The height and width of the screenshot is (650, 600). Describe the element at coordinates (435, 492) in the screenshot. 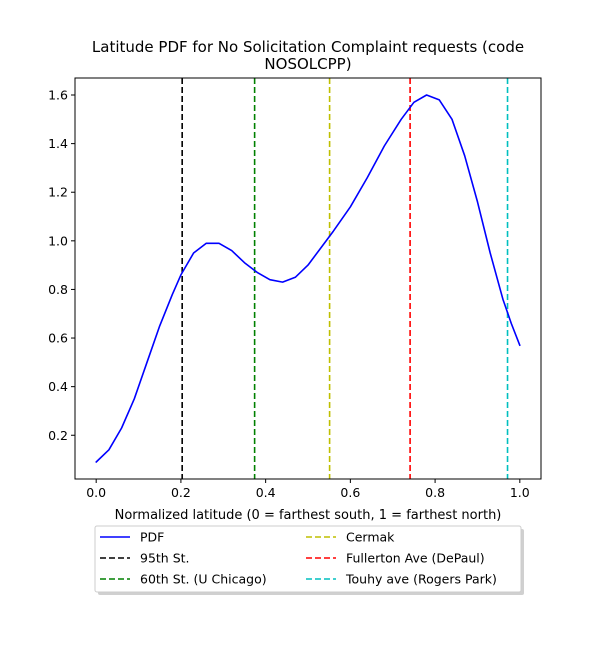

I see `x-tick-label: 0.8` at that location.